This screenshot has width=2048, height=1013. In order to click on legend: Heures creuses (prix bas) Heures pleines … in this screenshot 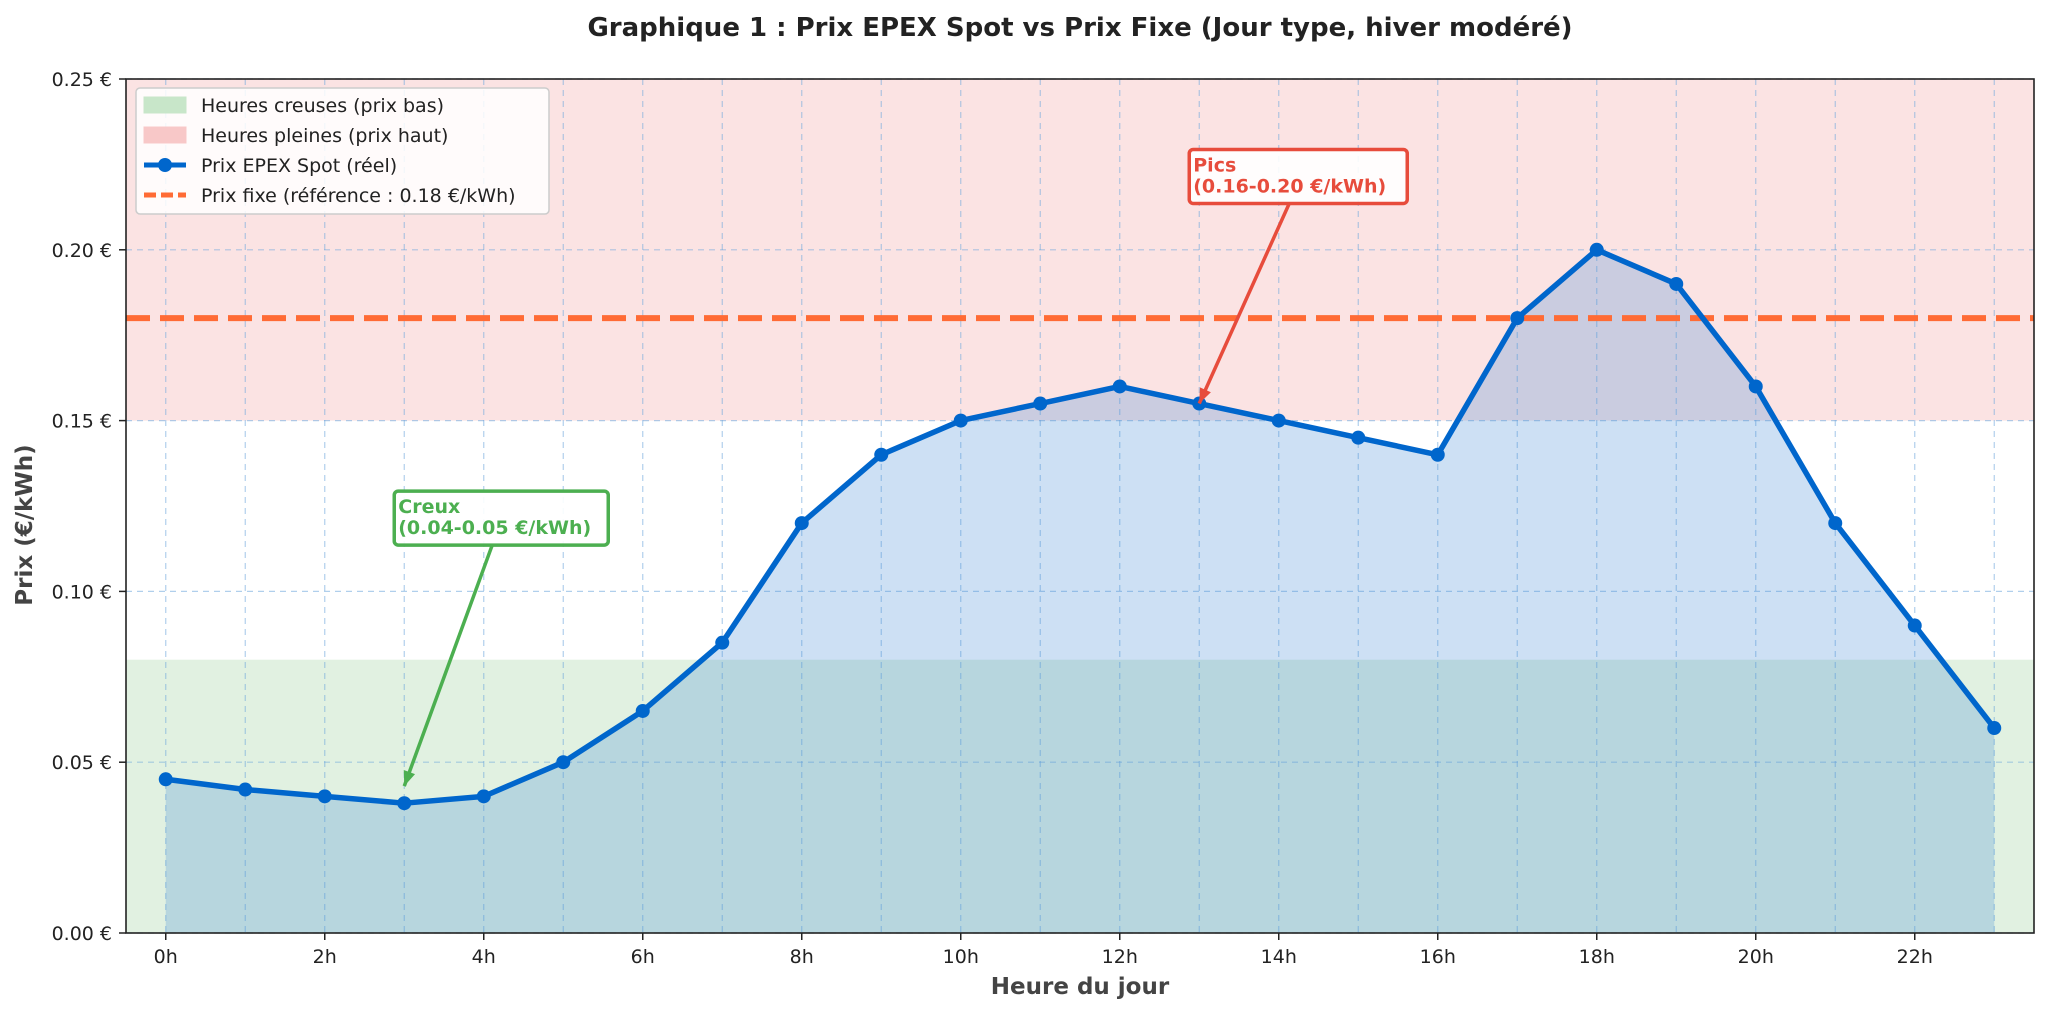, I will do `click(342, 151)`.